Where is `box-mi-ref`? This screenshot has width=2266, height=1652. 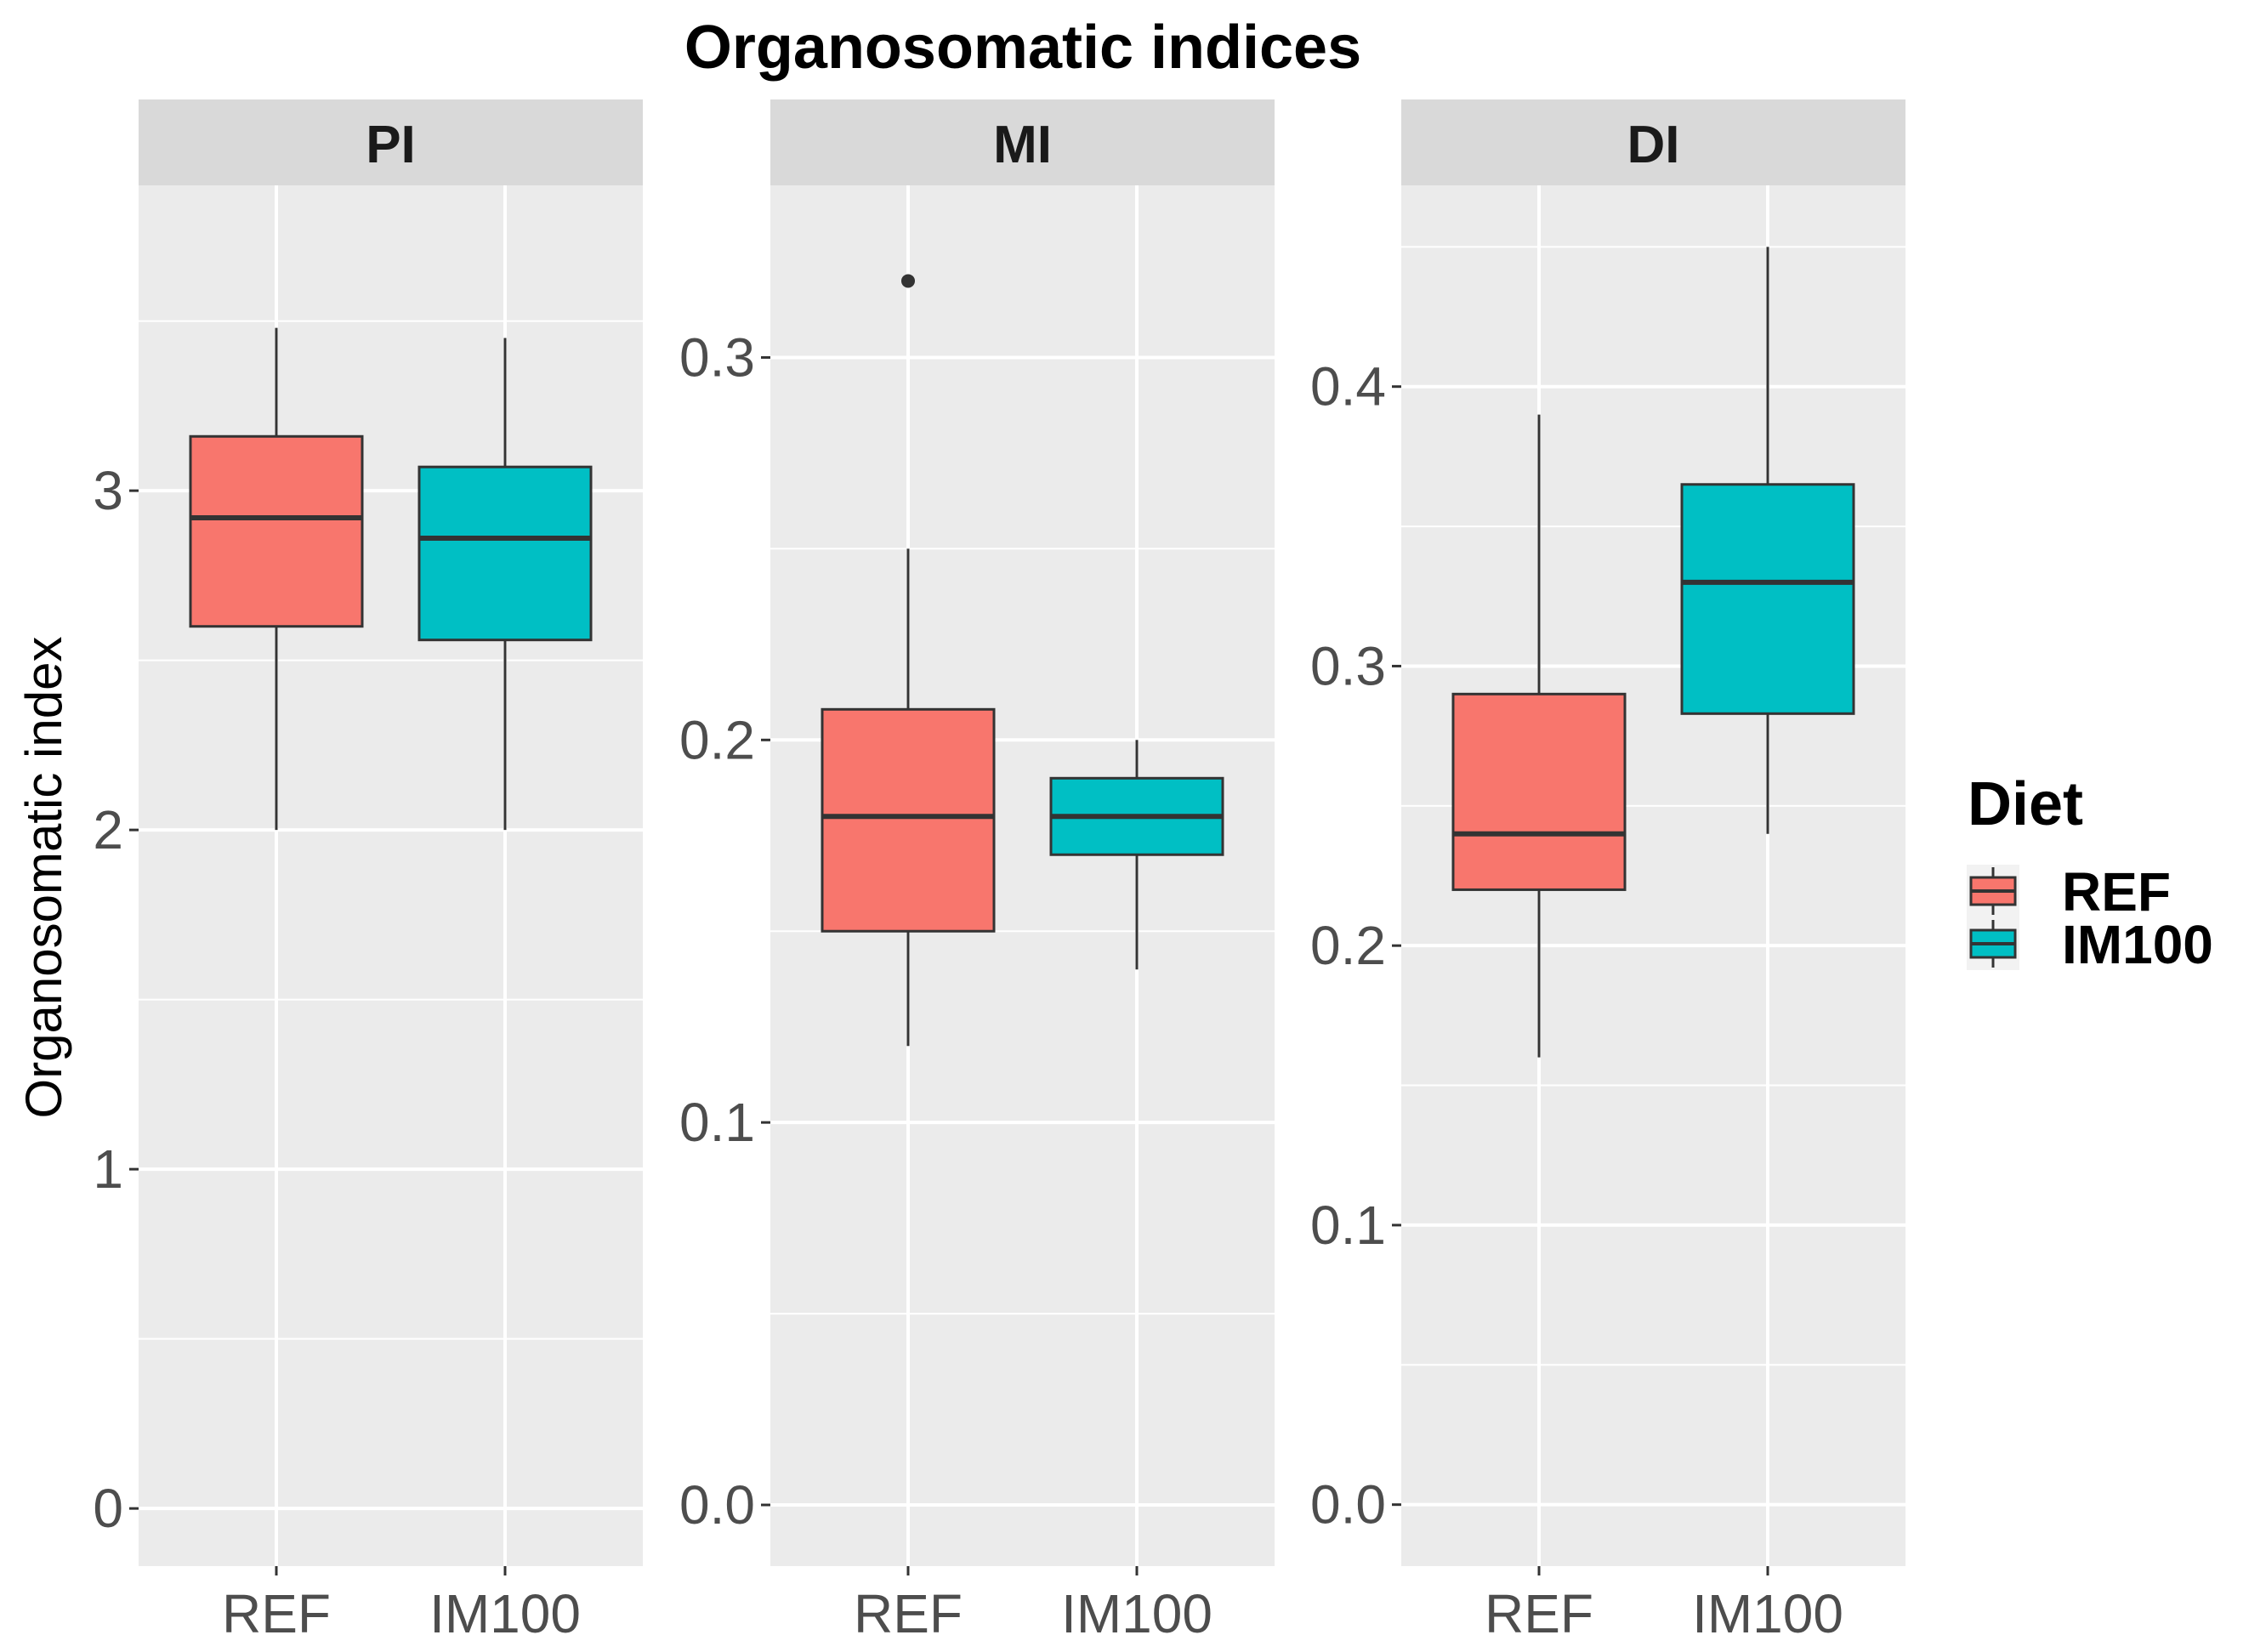
box-mi-ref is located at coordinates (908, 660).